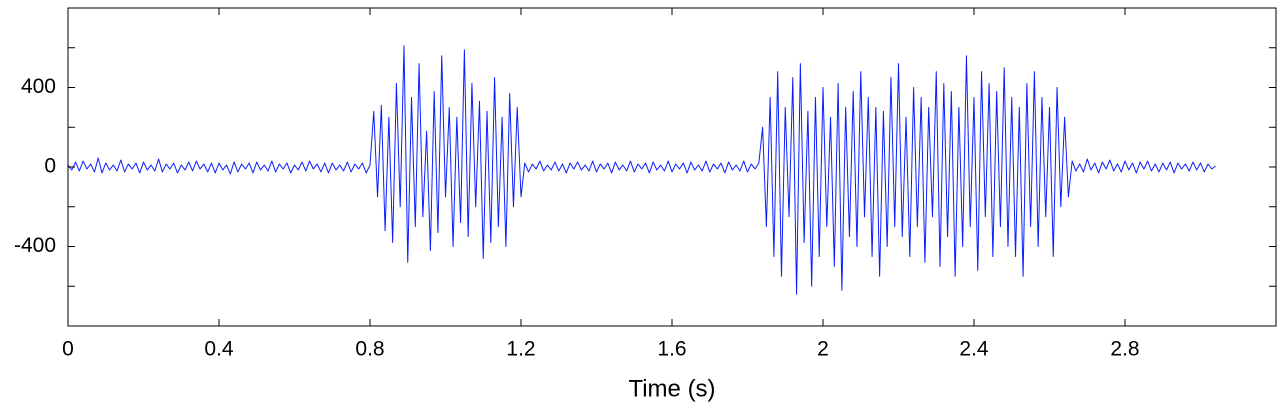 This screenshot has height=410, width=1280. What do you see at coordinates (671, 388) in the screenshot?
I see `x-axis-label: Time (s)` at bounding box center [671, 388].